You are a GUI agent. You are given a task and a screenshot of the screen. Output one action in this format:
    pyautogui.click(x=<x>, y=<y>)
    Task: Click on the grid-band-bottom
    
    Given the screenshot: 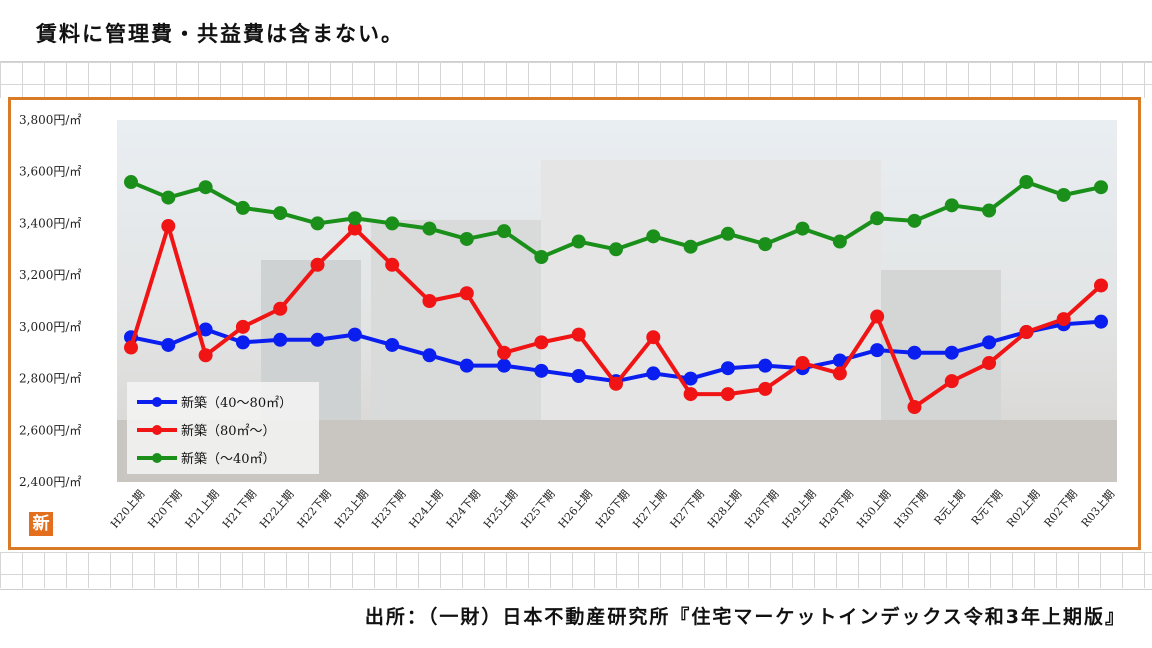 What is the action you would take?
    pyautogui.click(x=576, y=570)
    